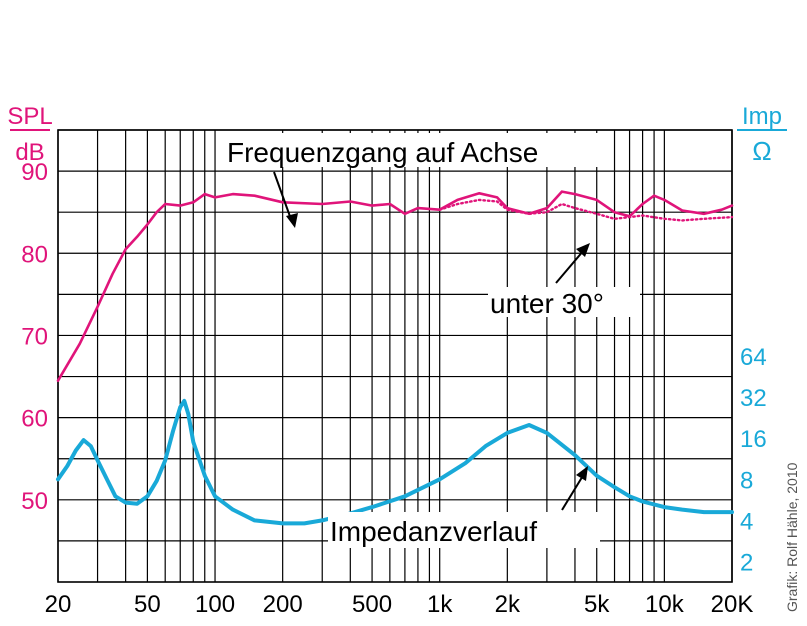 The width and height of the screenshot is (807, 626). What do you see at coordinates (753, 439) in the screenshot?
I see `right-tick-label: 16` at bounding box center [753, 439].